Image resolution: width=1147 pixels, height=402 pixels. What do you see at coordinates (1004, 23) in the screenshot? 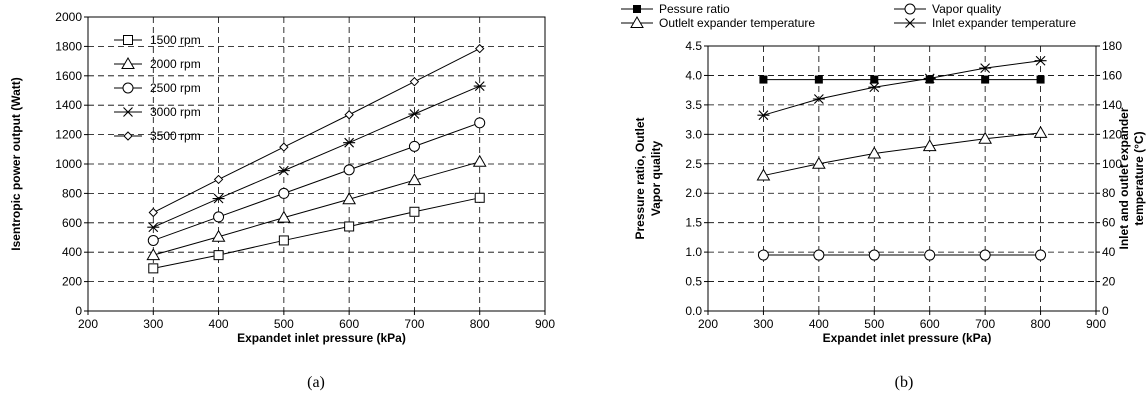
I see `chart-b-legend-label: Inlet expander temperature` at bounding box center [1004, 23].